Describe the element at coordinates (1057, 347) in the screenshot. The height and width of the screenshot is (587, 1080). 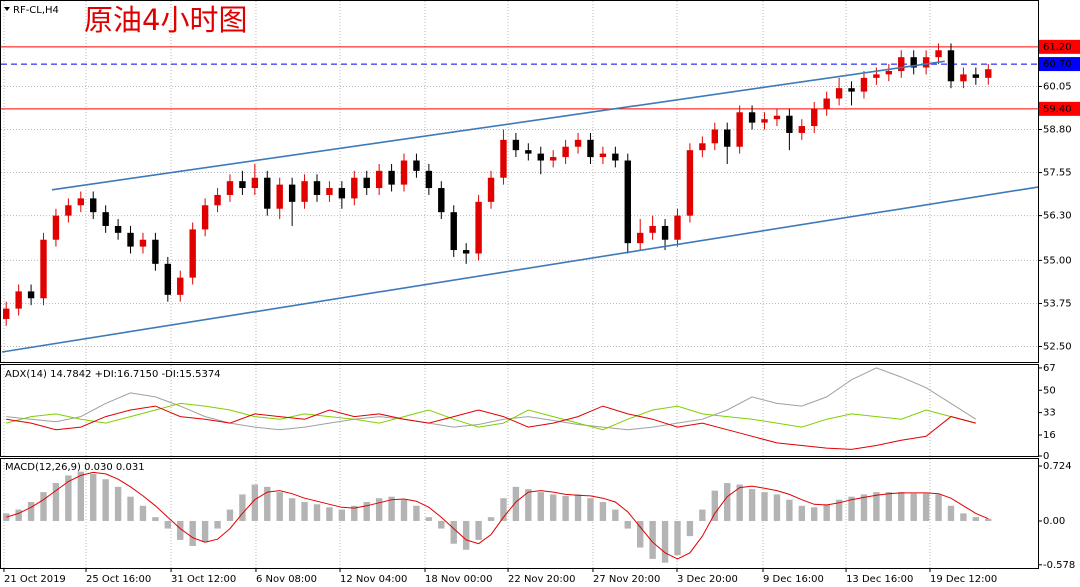
I see `y-tick-label: 52.50` at that location.